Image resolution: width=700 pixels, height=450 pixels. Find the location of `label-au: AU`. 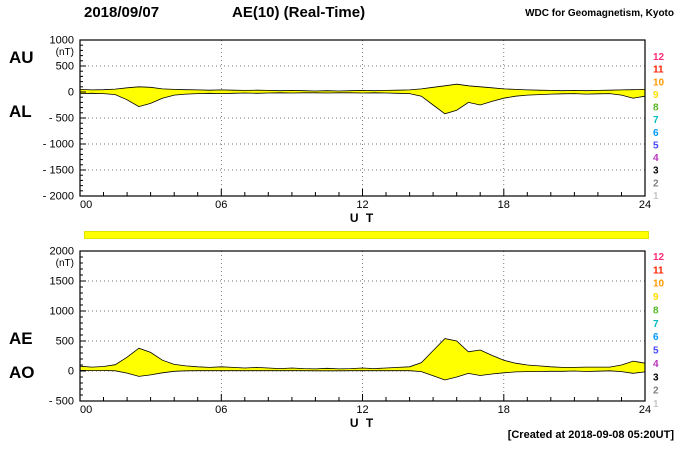

label-au: AU is located at coordinates (21, 57).